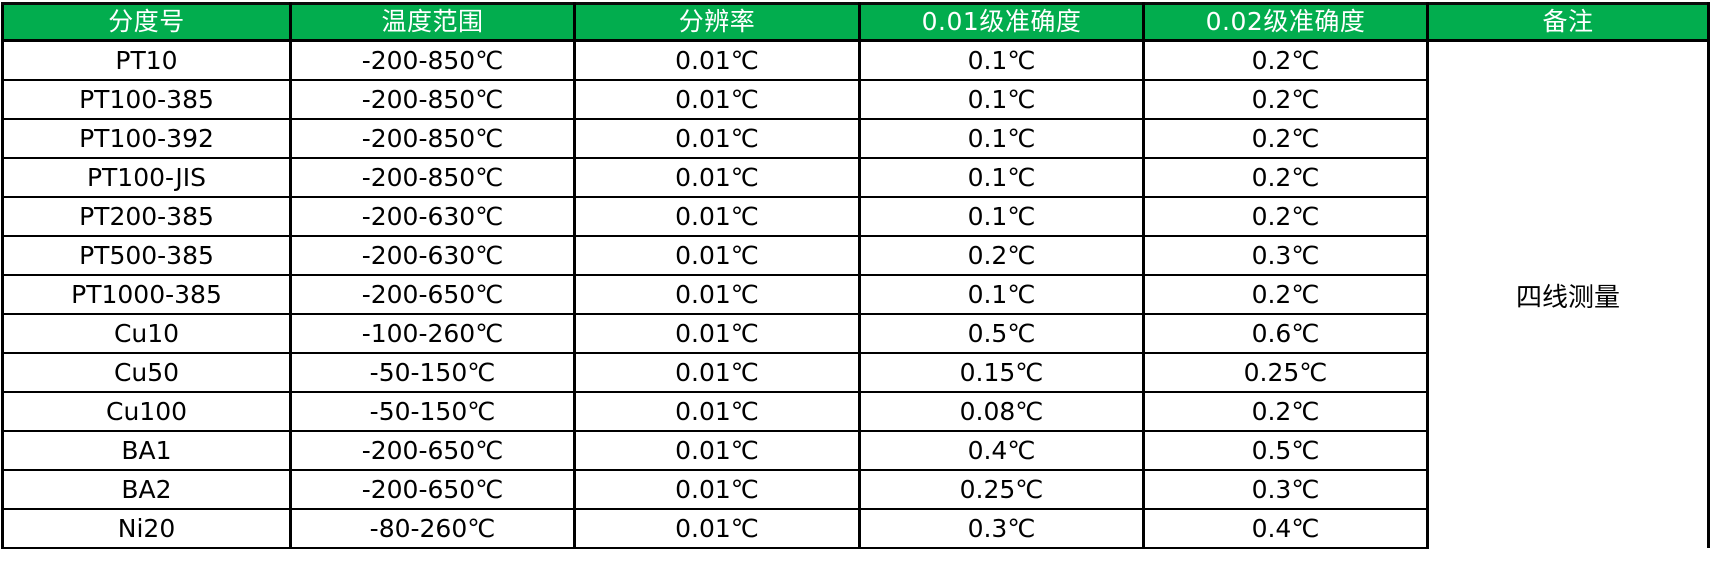  I want to click on cell-accuracy-002: 0.25℃, so click(1285, 372).